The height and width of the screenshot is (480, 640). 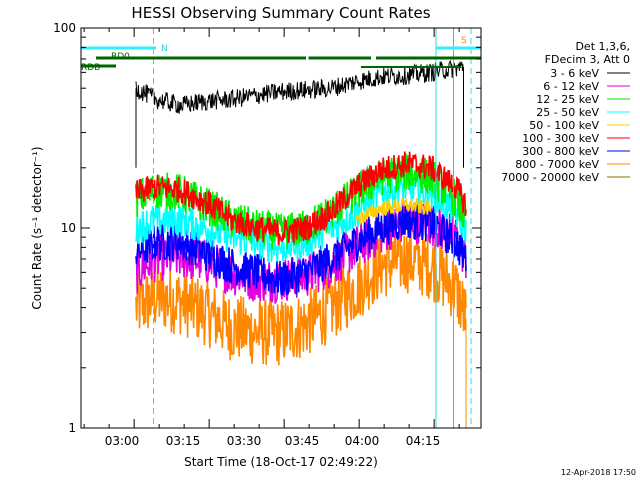 I want to click on series-line-50-100-kev, so click(x=393, y=211).